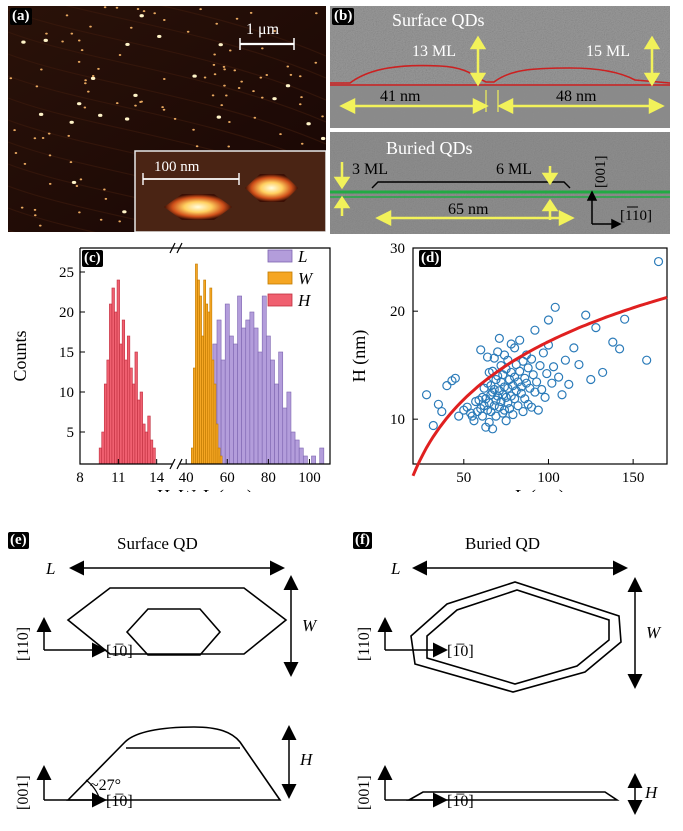 The width and height of the screenshot is (683, 831). What do you see at coordinates (502, 543) in the screenshot?
I see `buried-qd-title: Buried QD` at bounding box center [502, 543].